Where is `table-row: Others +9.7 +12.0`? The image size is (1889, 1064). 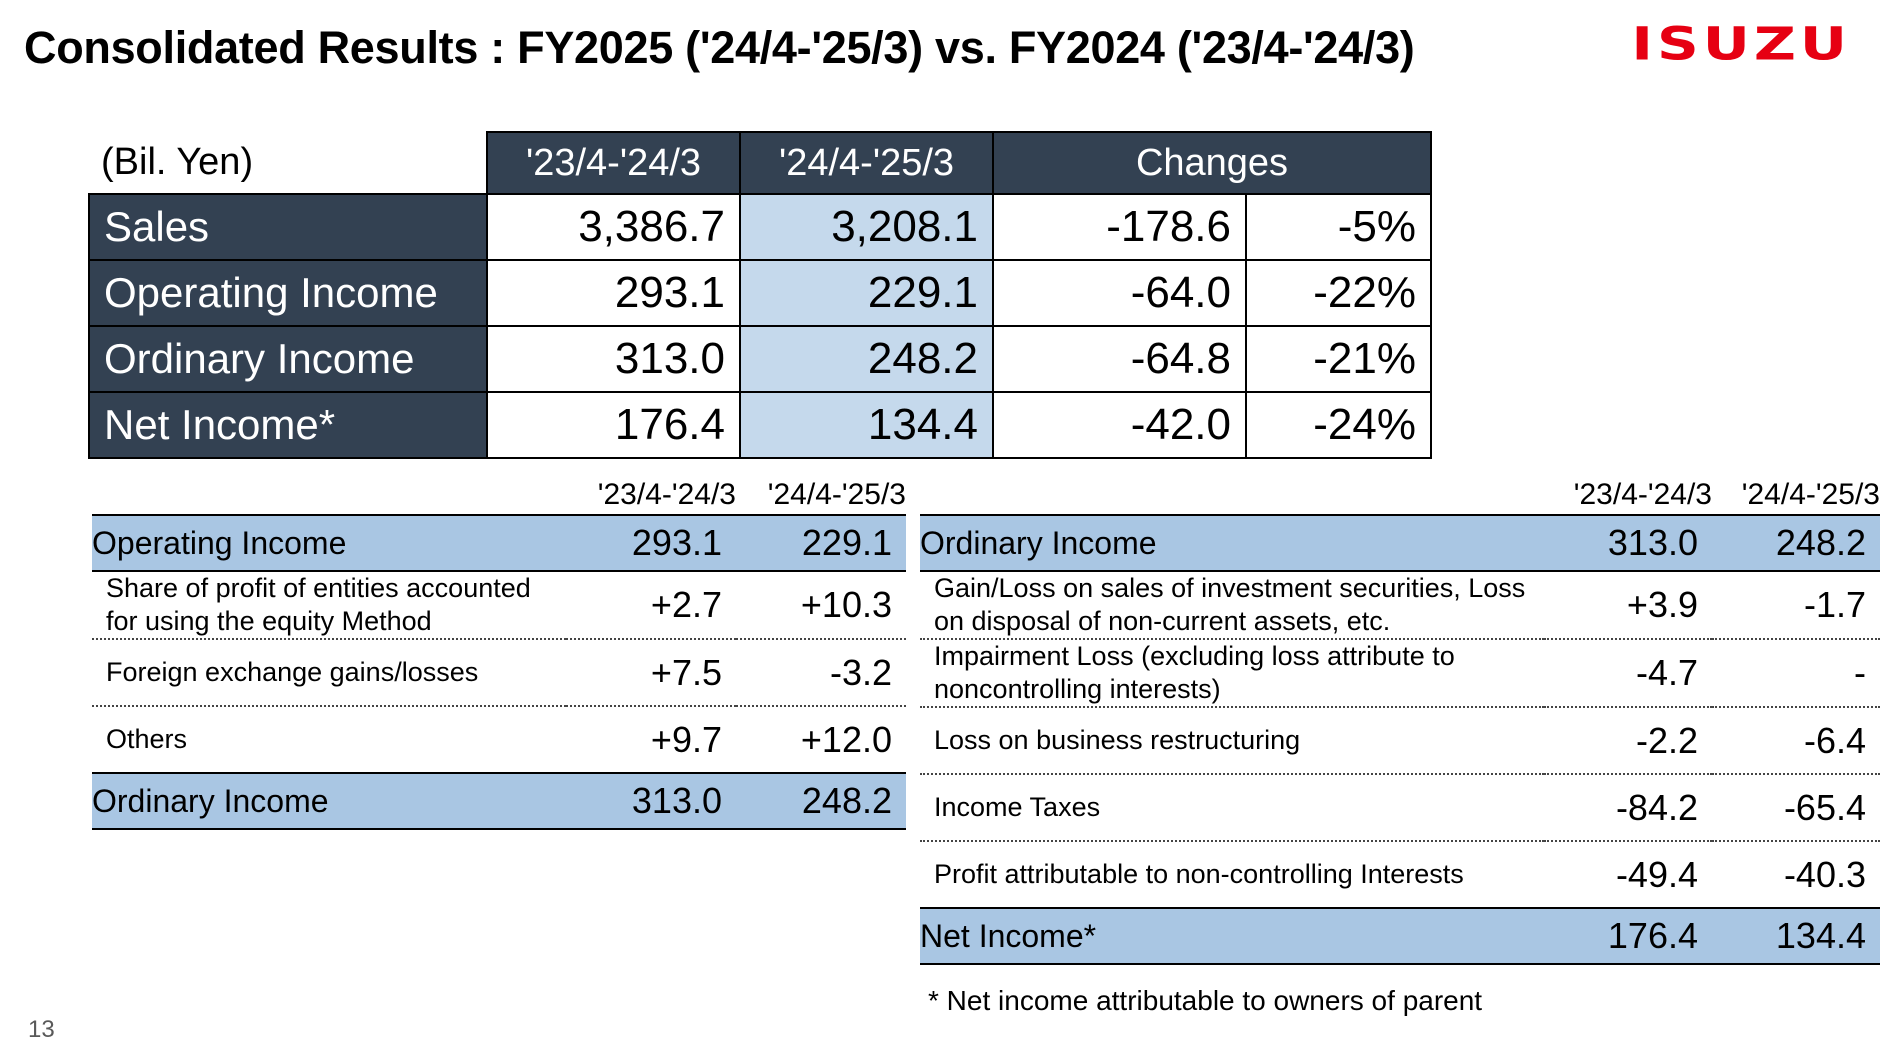
table-row: Others +9.7 +12.0 is located at coordinates (499, 739).